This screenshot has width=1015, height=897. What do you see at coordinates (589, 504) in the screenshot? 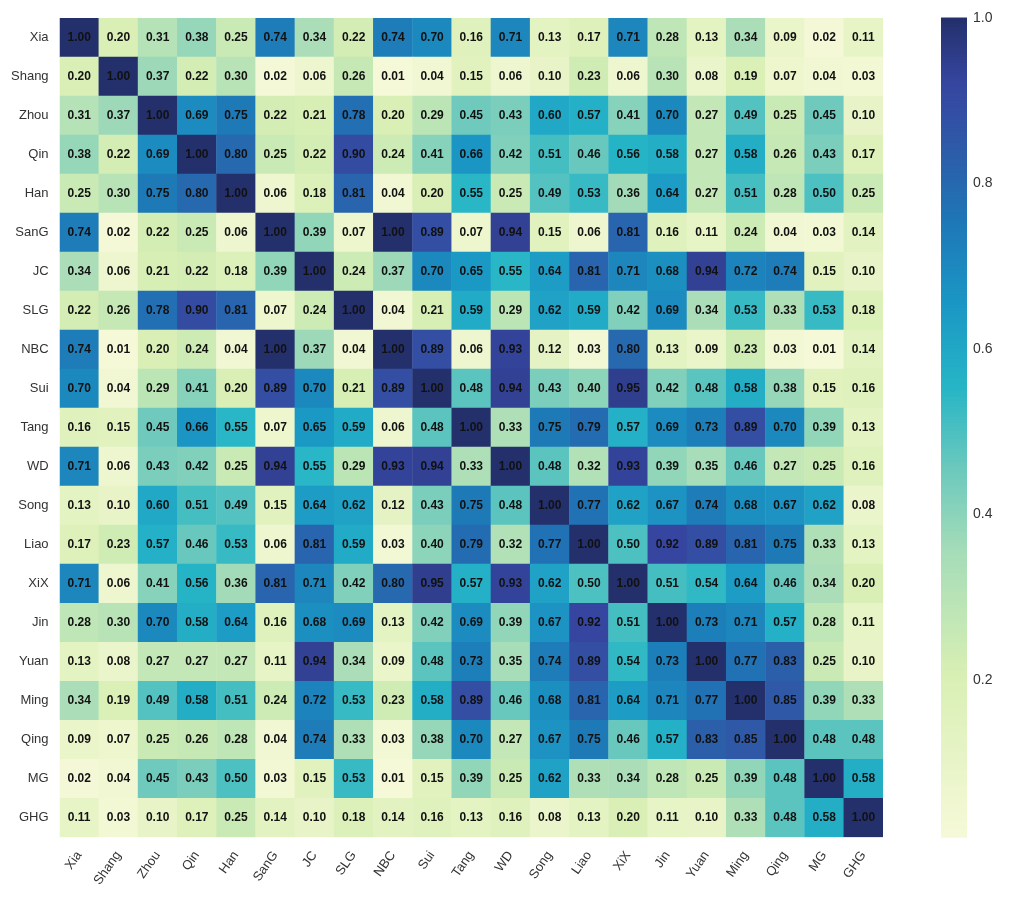
I see `data-label: 0.77` at bounding box center [589, 504].